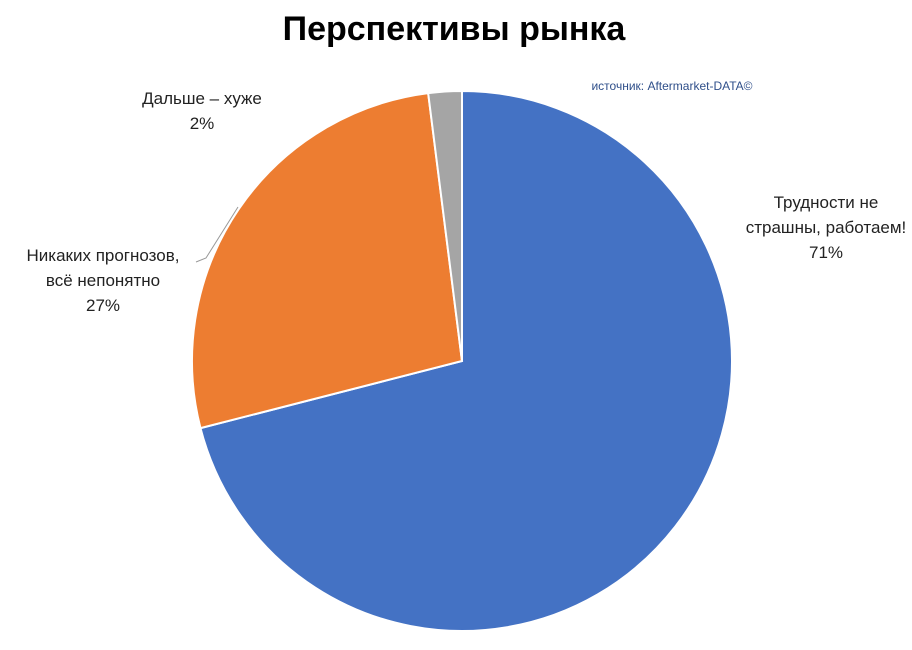 Image resolution: width=912 pixels, height=650 pixels. Describe the element at coordinates (826, 252) in the screenshot. I see `slice-percent-label: 71%` at that location.